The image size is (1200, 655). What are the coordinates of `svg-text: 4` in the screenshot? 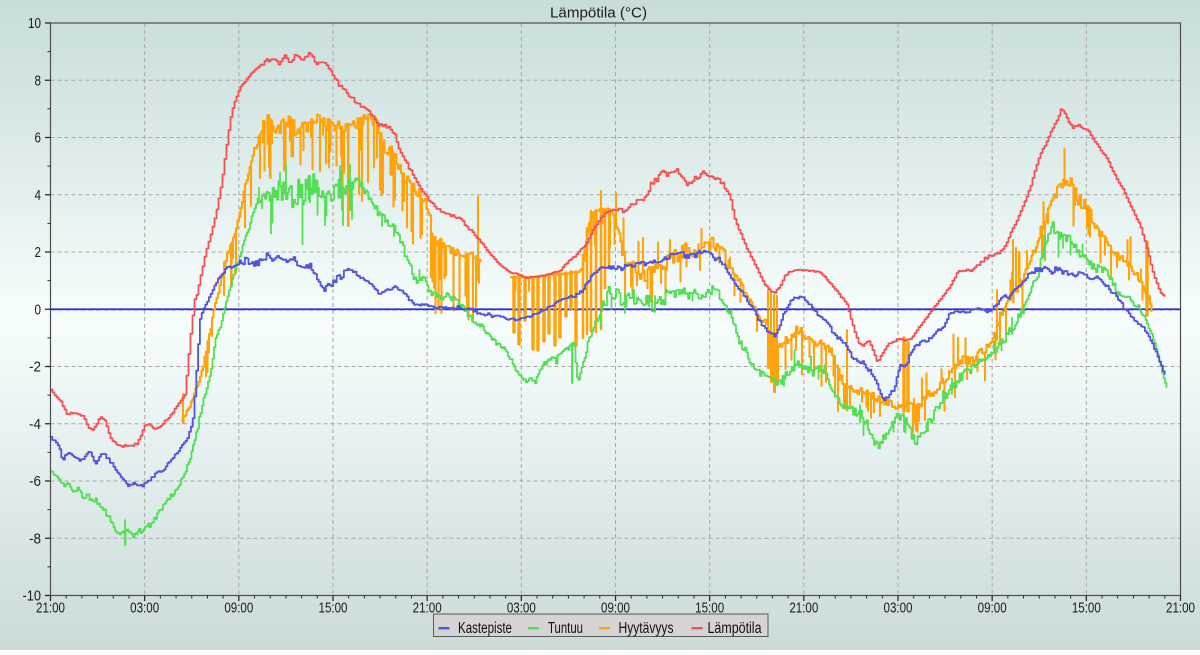 It's located at (38, 196).